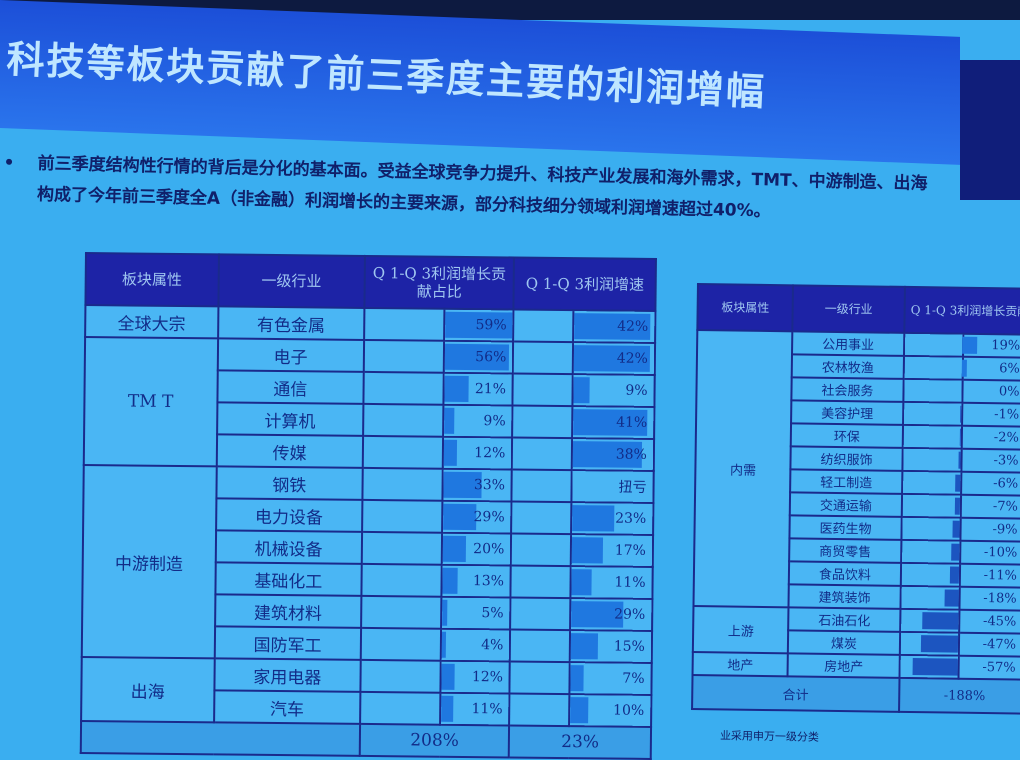 The height and width of the screenshot is (760, 1020). I want to click on value-label: 38%, so click(631, 455).